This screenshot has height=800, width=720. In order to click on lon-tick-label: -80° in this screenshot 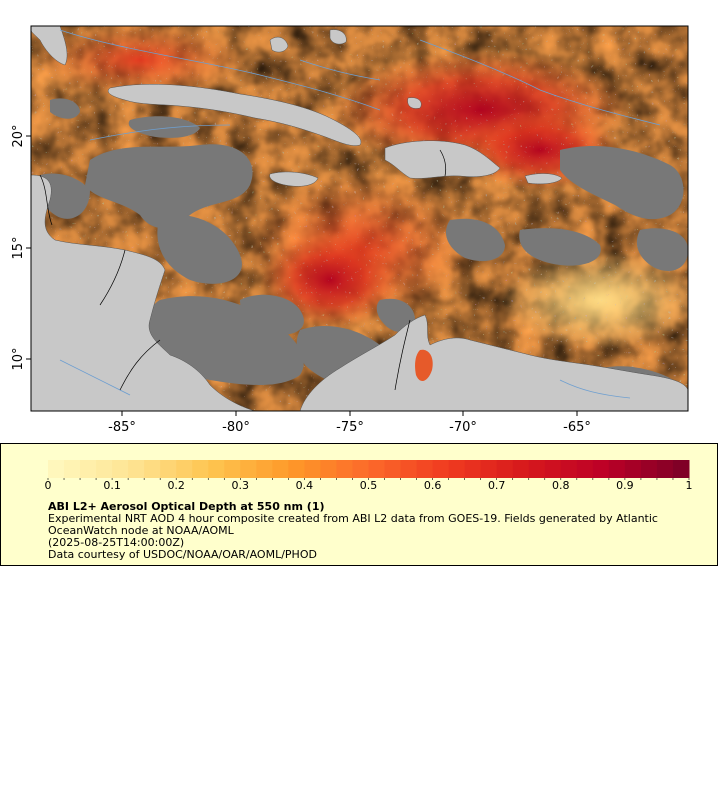, I will do `click(236, 427)`.